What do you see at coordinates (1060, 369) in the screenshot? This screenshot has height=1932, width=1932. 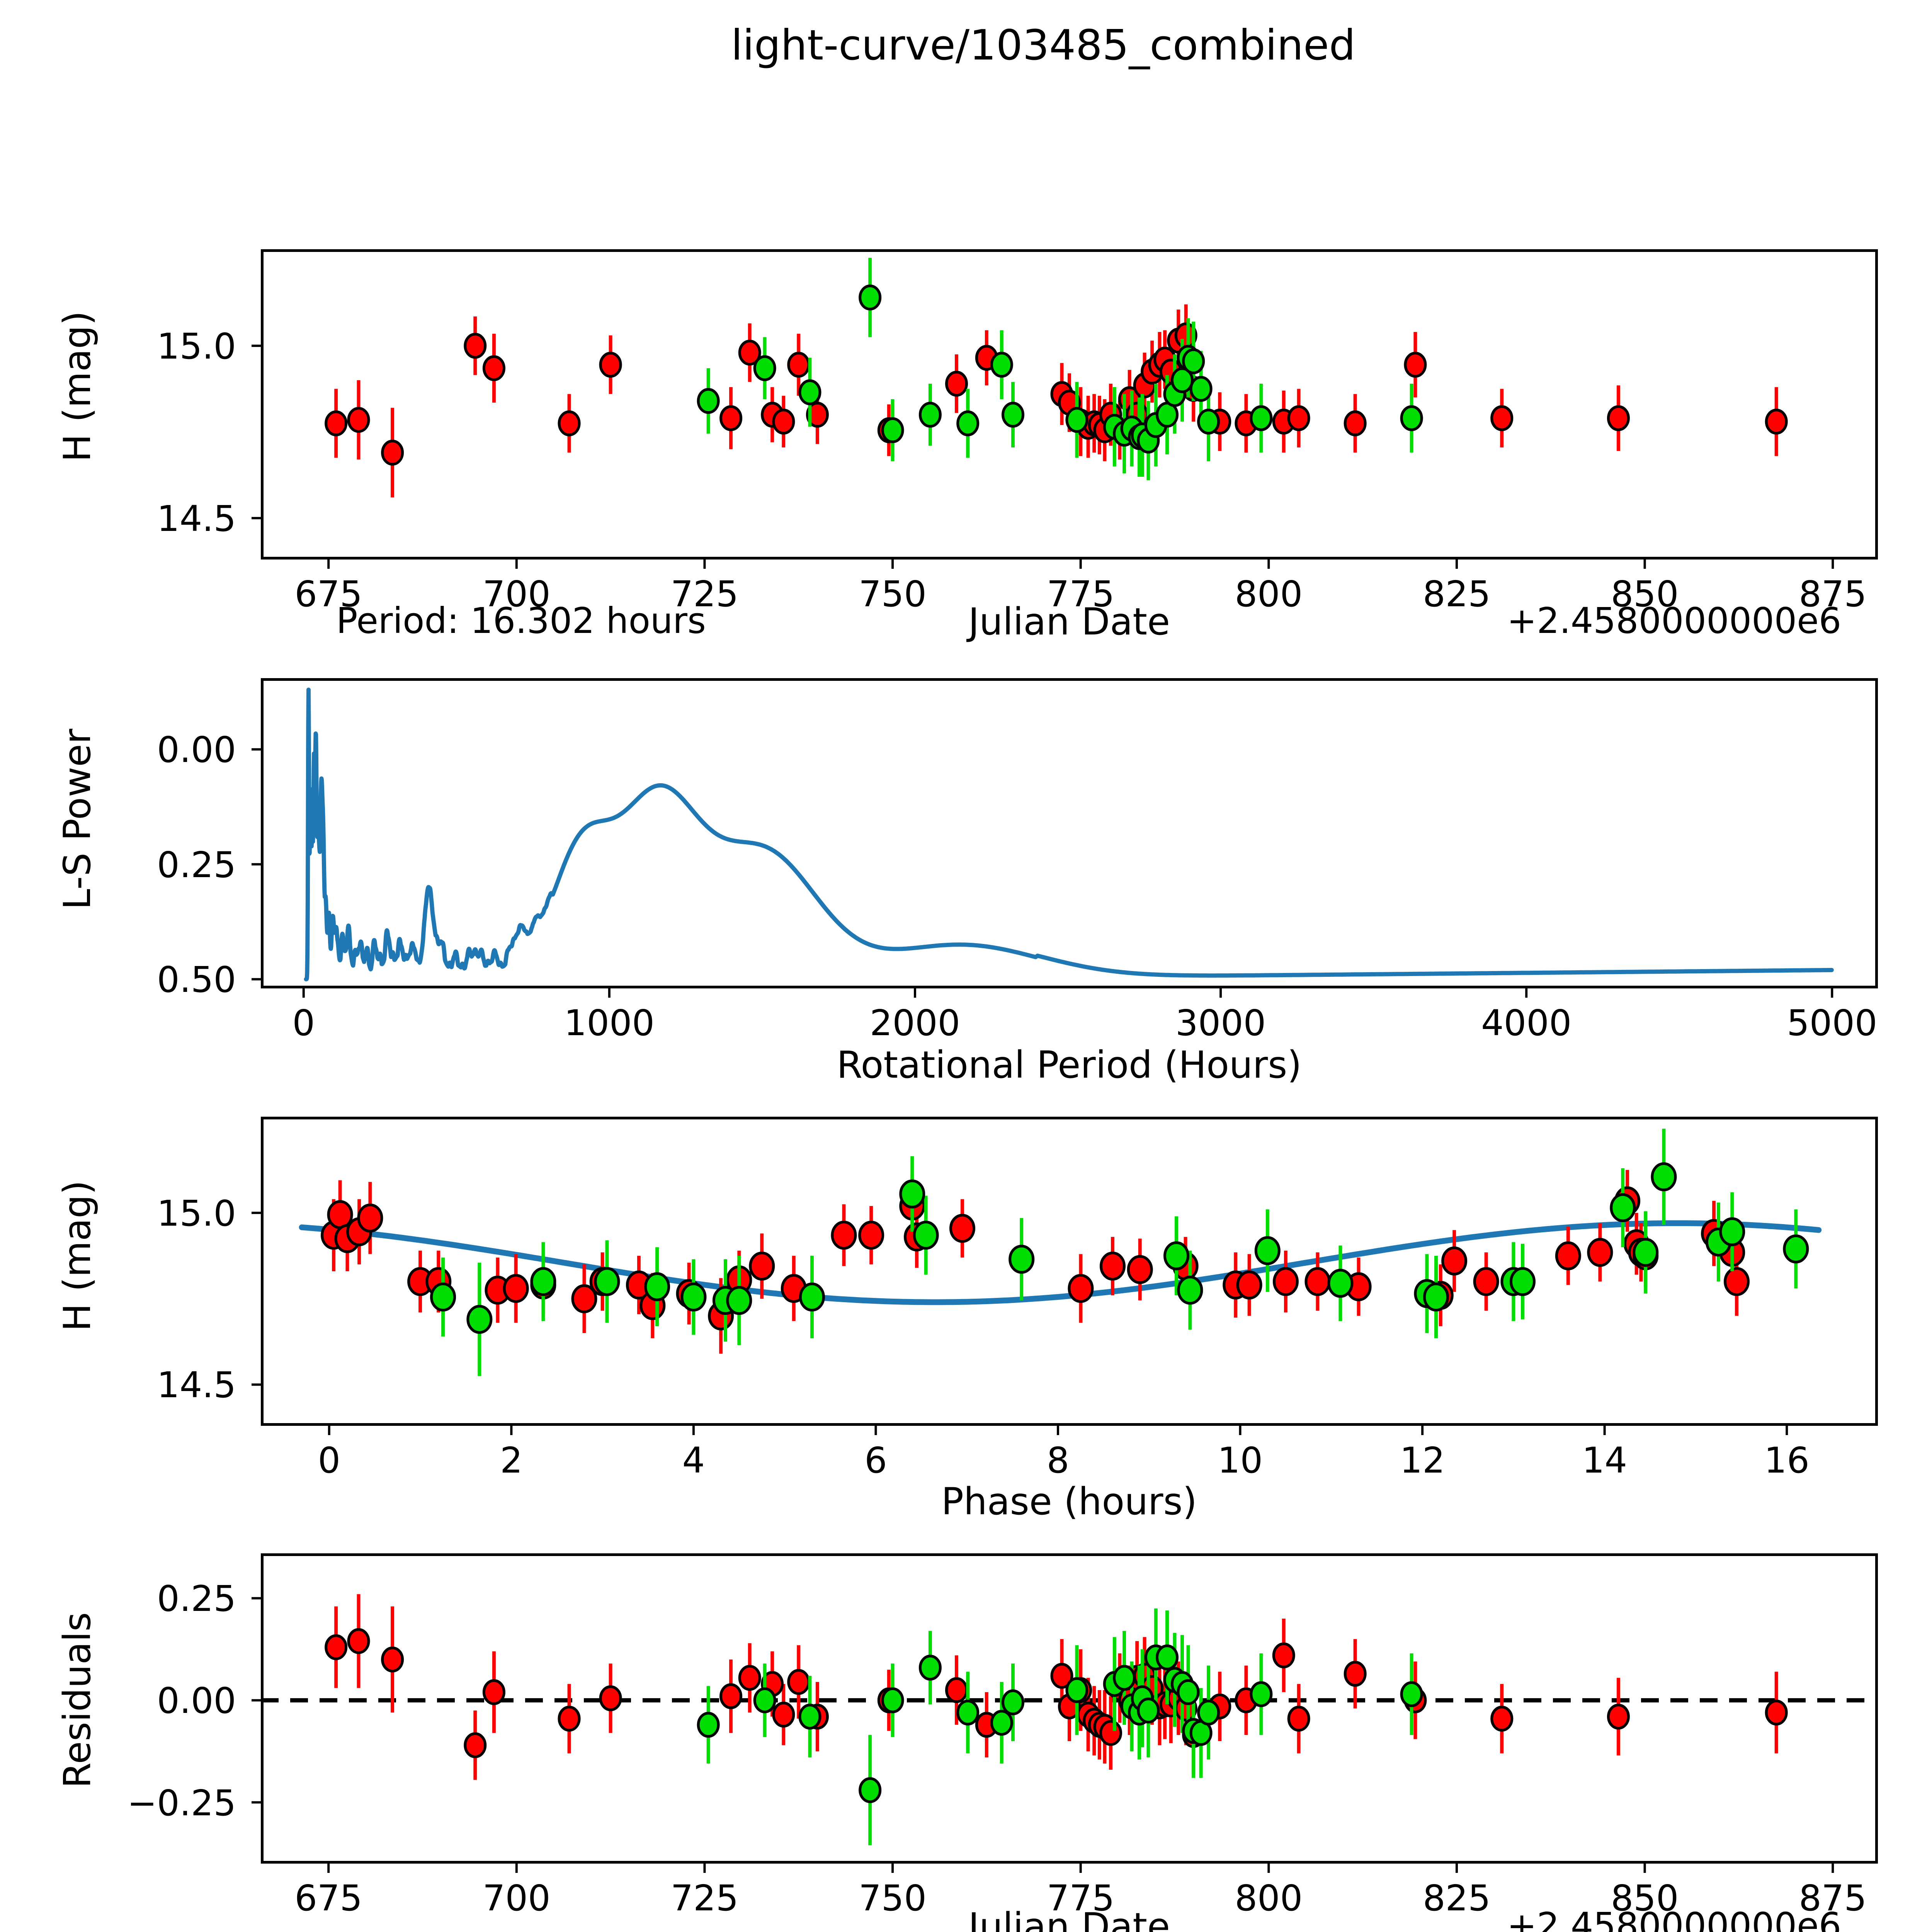 I see `lightcurve-series-green` at bounding box center [1060, 369].